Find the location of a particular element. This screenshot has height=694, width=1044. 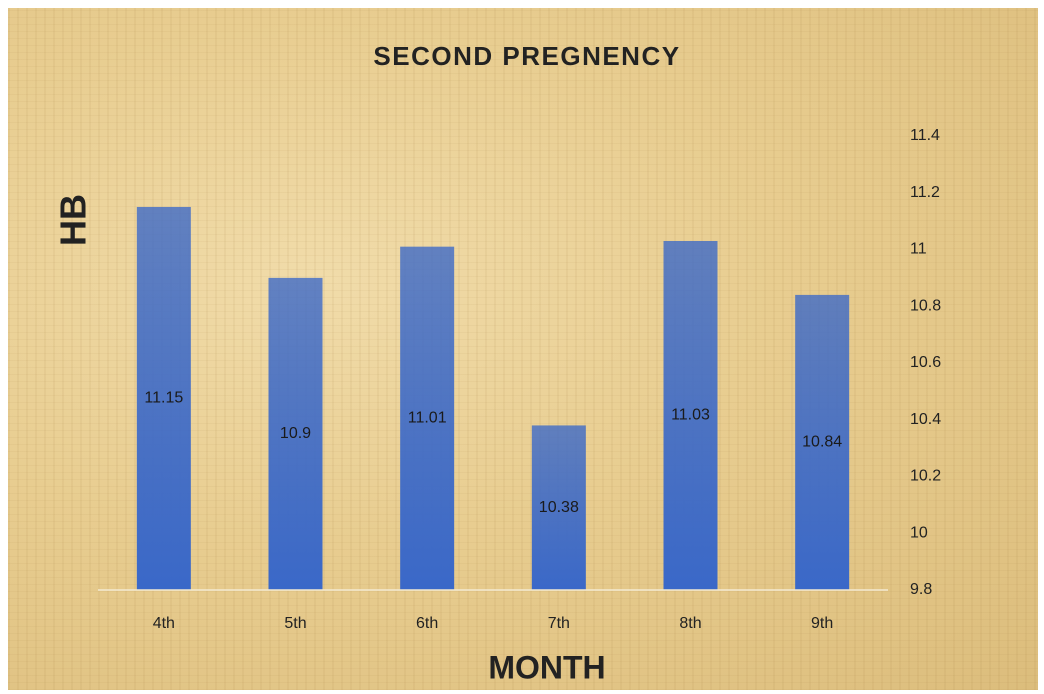

y-tick-label: 10.6 is located at coordinates (925, 362).